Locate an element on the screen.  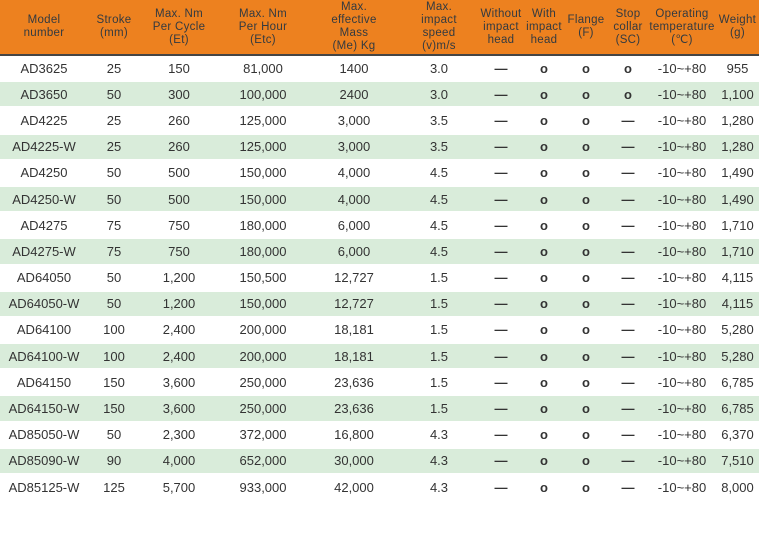
col-header-max-effective-mass: Max. effective Mass (Me) Kg is located at coordinates (354, 28).